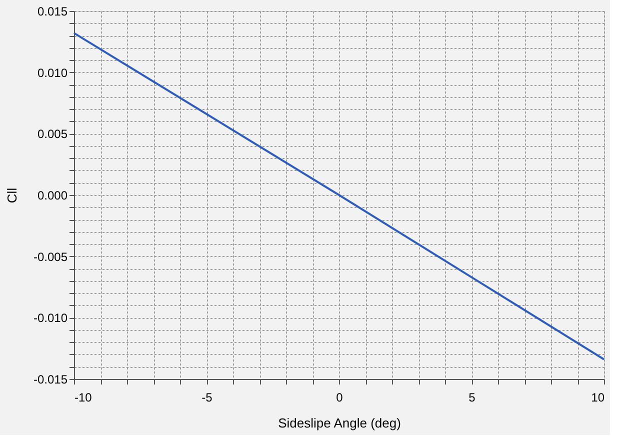 Image resolution: width=628 pixels, height=448 pixels. What do you see at coordinates (472, 397) in the screenshot?
I see `x-tick-label: 5` at bounding box center [472, 397].